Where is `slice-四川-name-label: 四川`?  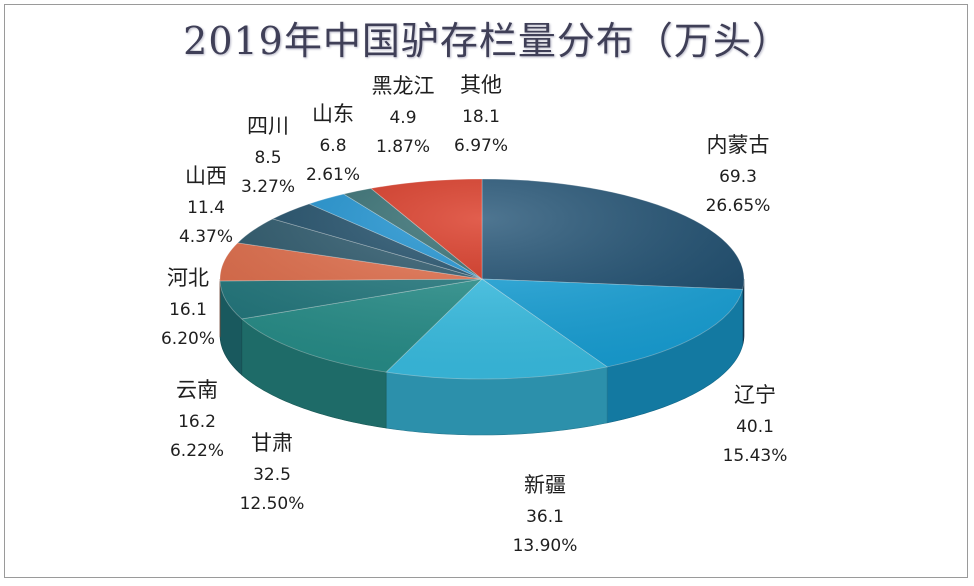 slice-四川-name-label: 四川 is located at coordinates (268, 126).